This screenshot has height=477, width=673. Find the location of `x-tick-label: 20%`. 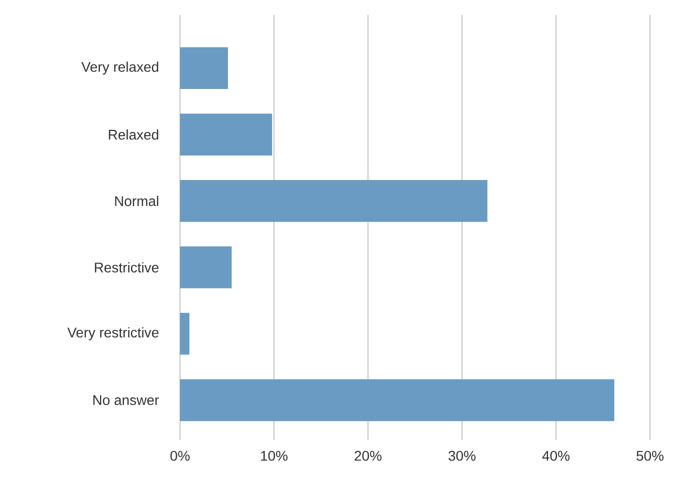

x-tick-label: 20% is located at coordinates (368, 455).